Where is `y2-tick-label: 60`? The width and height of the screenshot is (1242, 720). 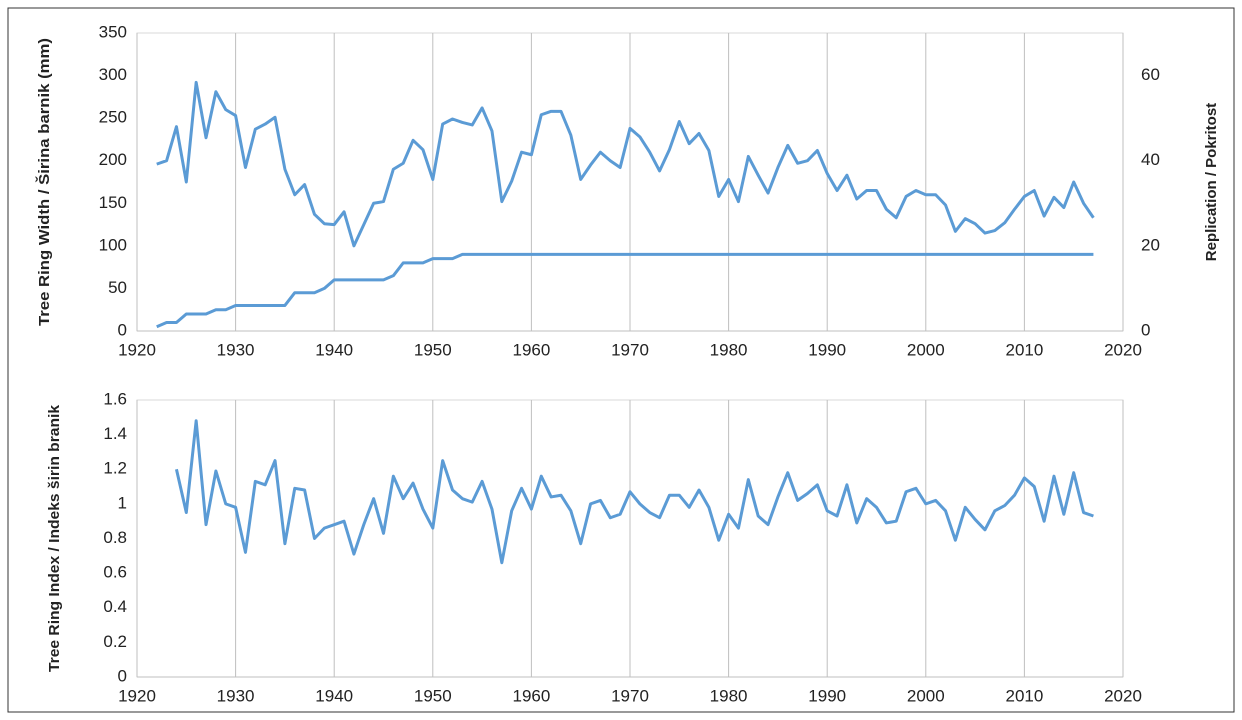 y2-tick-label: 60 is located at coordinates (1150, 74).